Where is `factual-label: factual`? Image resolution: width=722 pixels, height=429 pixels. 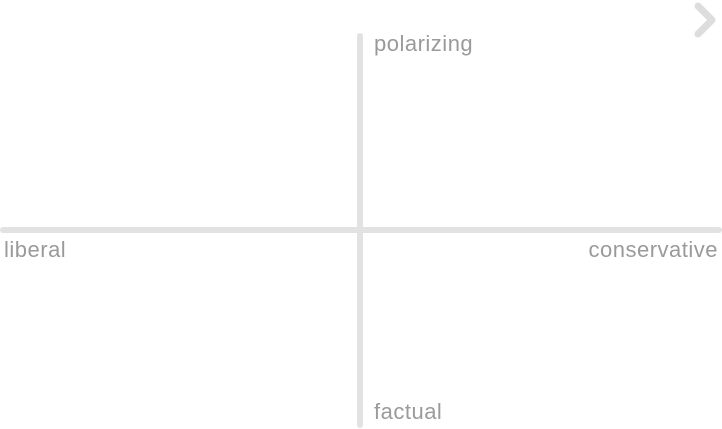 factual-label: factual is located at coordinates (408, 411).